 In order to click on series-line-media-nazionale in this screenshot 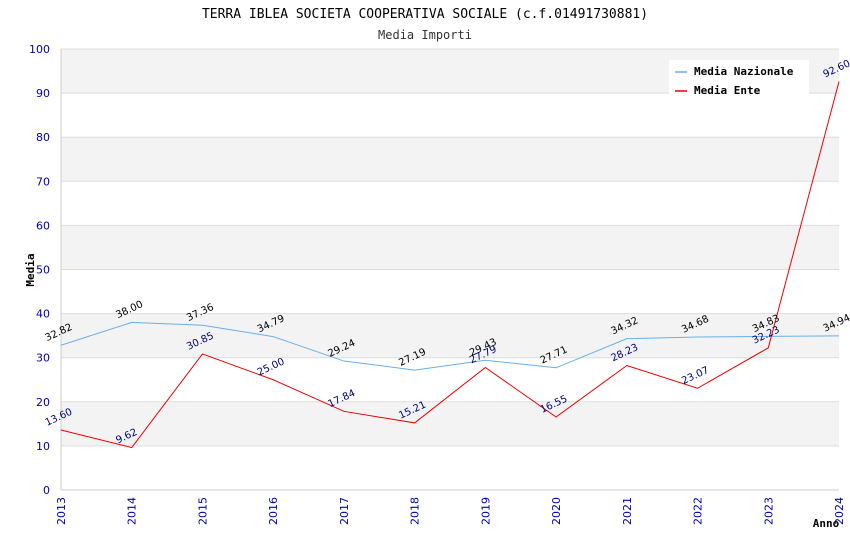, I will do `click(450, 346)`.